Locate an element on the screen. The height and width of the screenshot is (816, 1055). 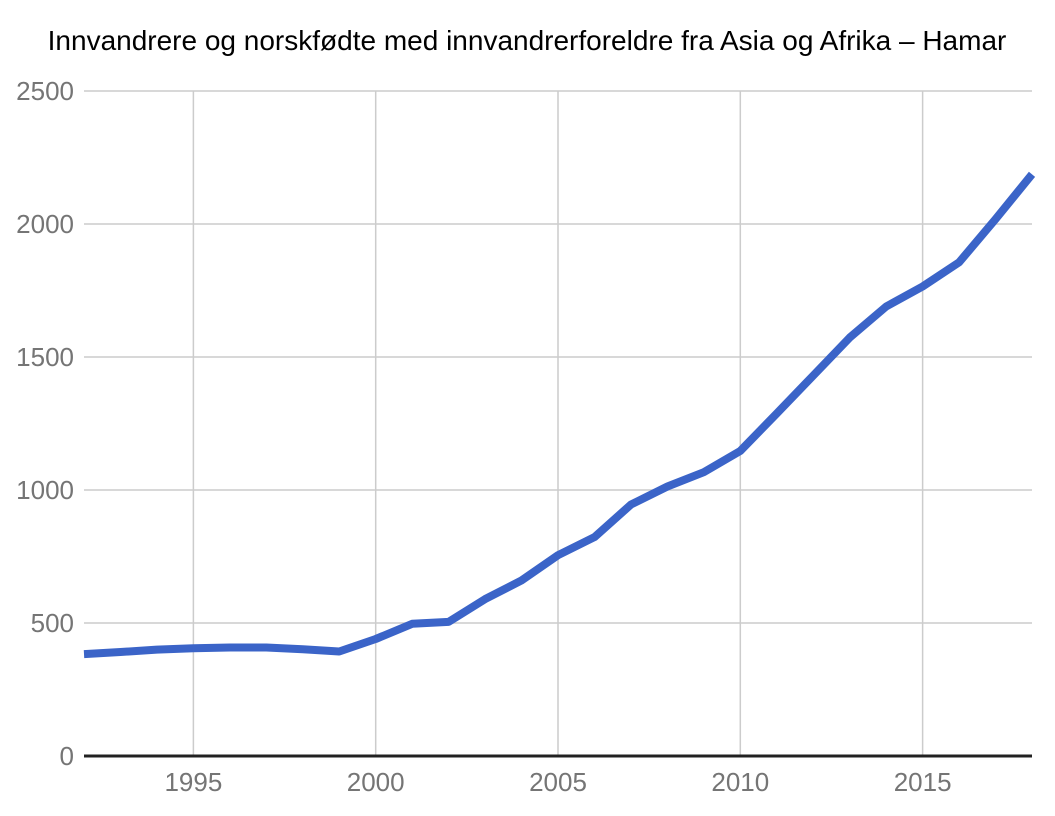
y-tick-label-1500: 1500 is located at coordinates (45, 357).